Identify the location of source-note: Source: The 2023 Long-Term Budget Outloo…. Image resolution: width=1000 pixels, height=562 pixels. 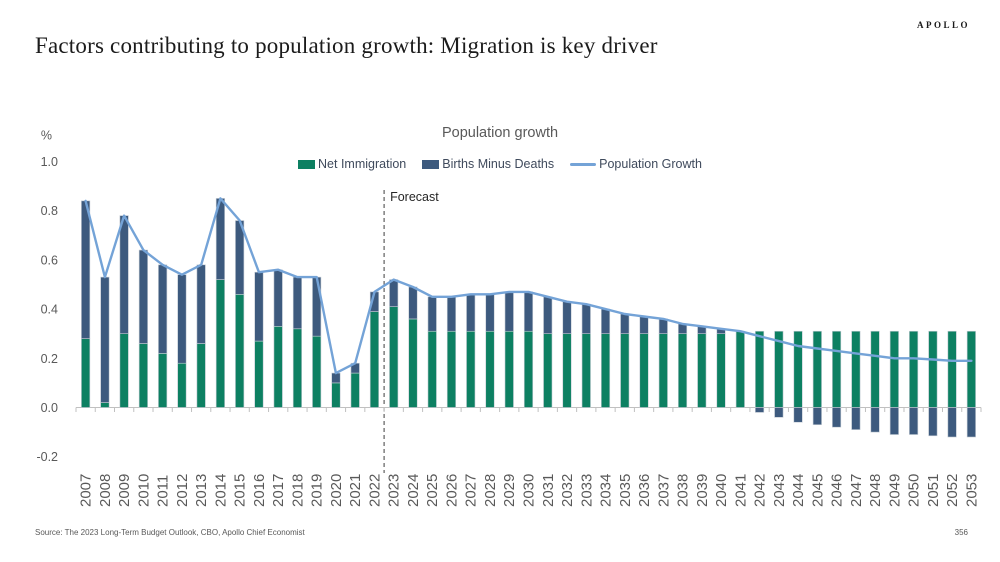
(170, 532).